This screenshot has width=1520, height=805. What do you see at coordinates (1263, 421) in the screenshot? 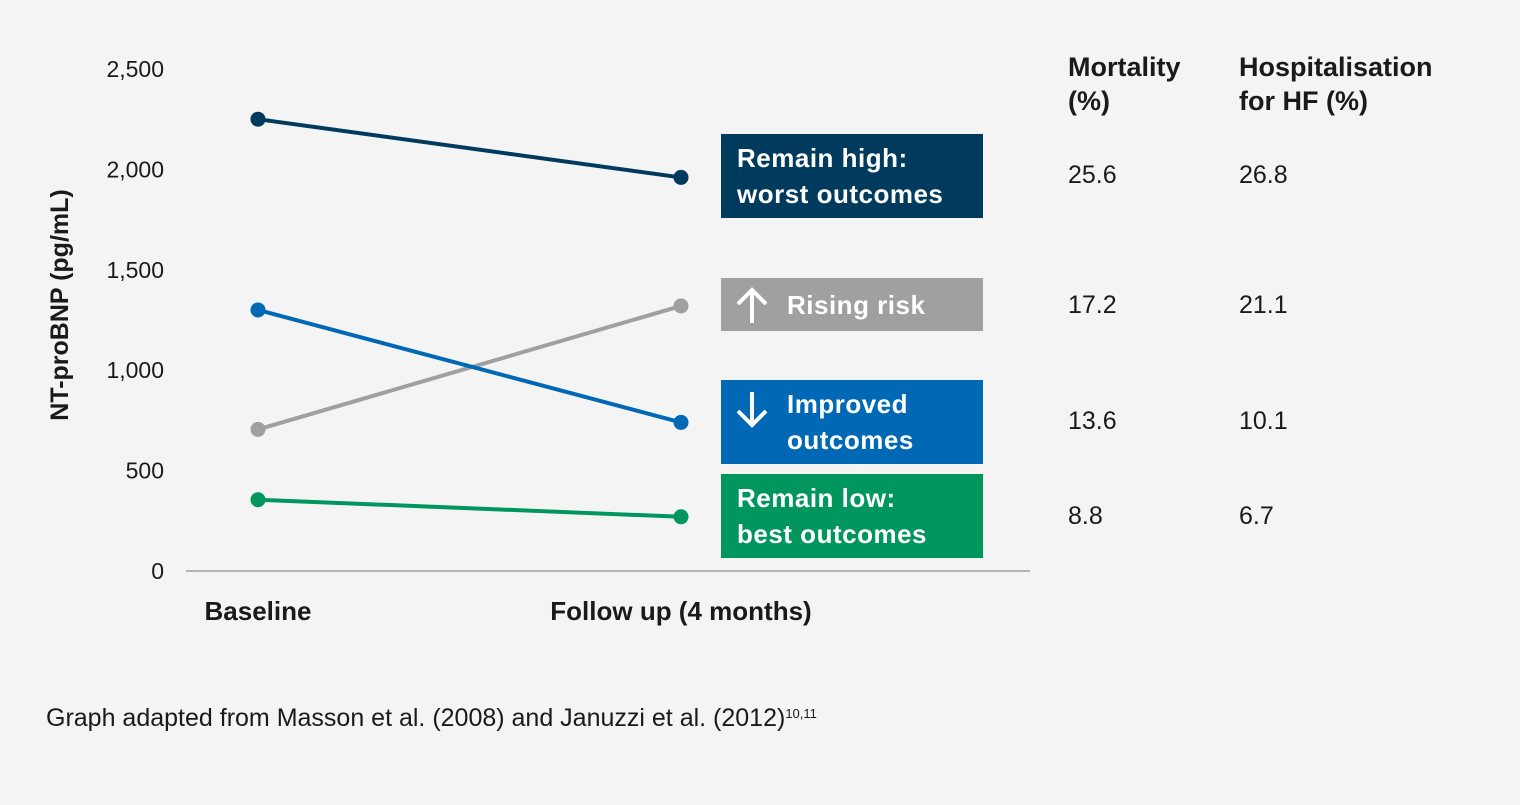
I see `hospitalisation-value: 10.1` at bounding box center [1263, 421].